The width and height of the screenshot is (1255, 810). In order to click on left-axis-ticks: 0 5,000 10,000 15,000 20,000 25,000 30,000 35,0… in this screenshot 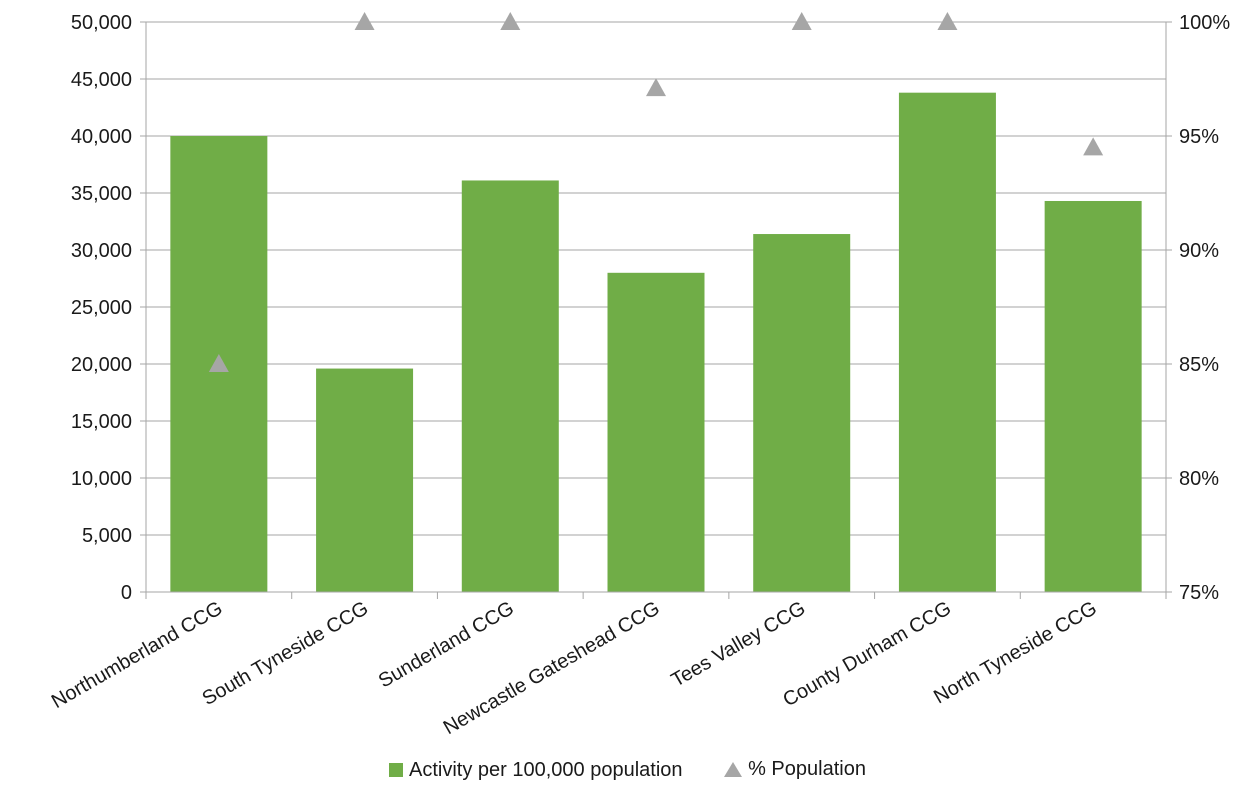, I will do `click(101, 308)`.